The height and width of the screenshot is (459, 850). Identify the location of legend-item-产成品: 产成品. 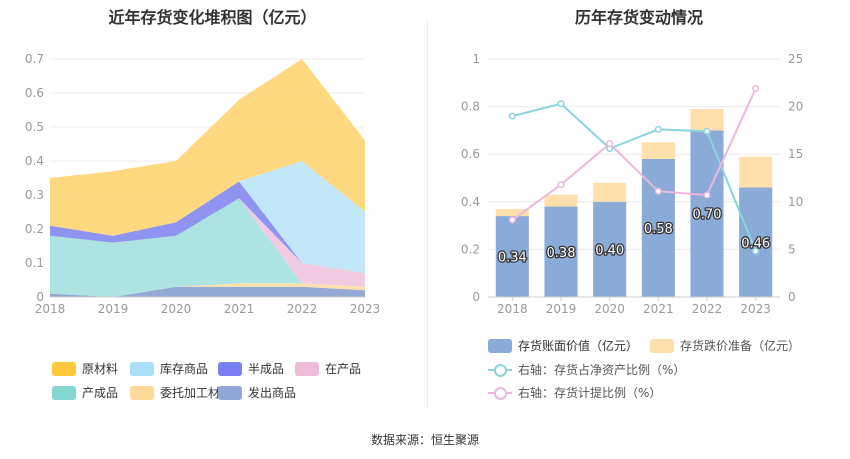
(85, 392).